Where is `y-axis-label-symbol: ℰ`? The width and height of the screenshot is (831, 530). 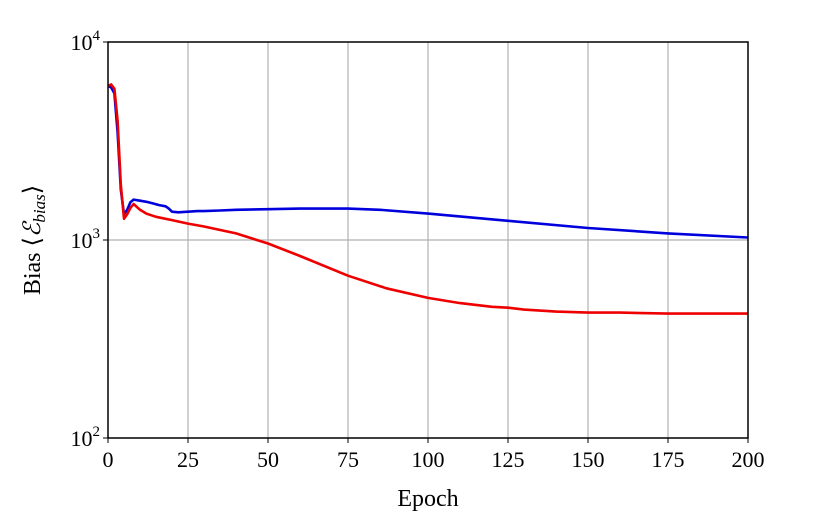 y-axis-label-symbol: ℰ is located at coordinates (33, 228).